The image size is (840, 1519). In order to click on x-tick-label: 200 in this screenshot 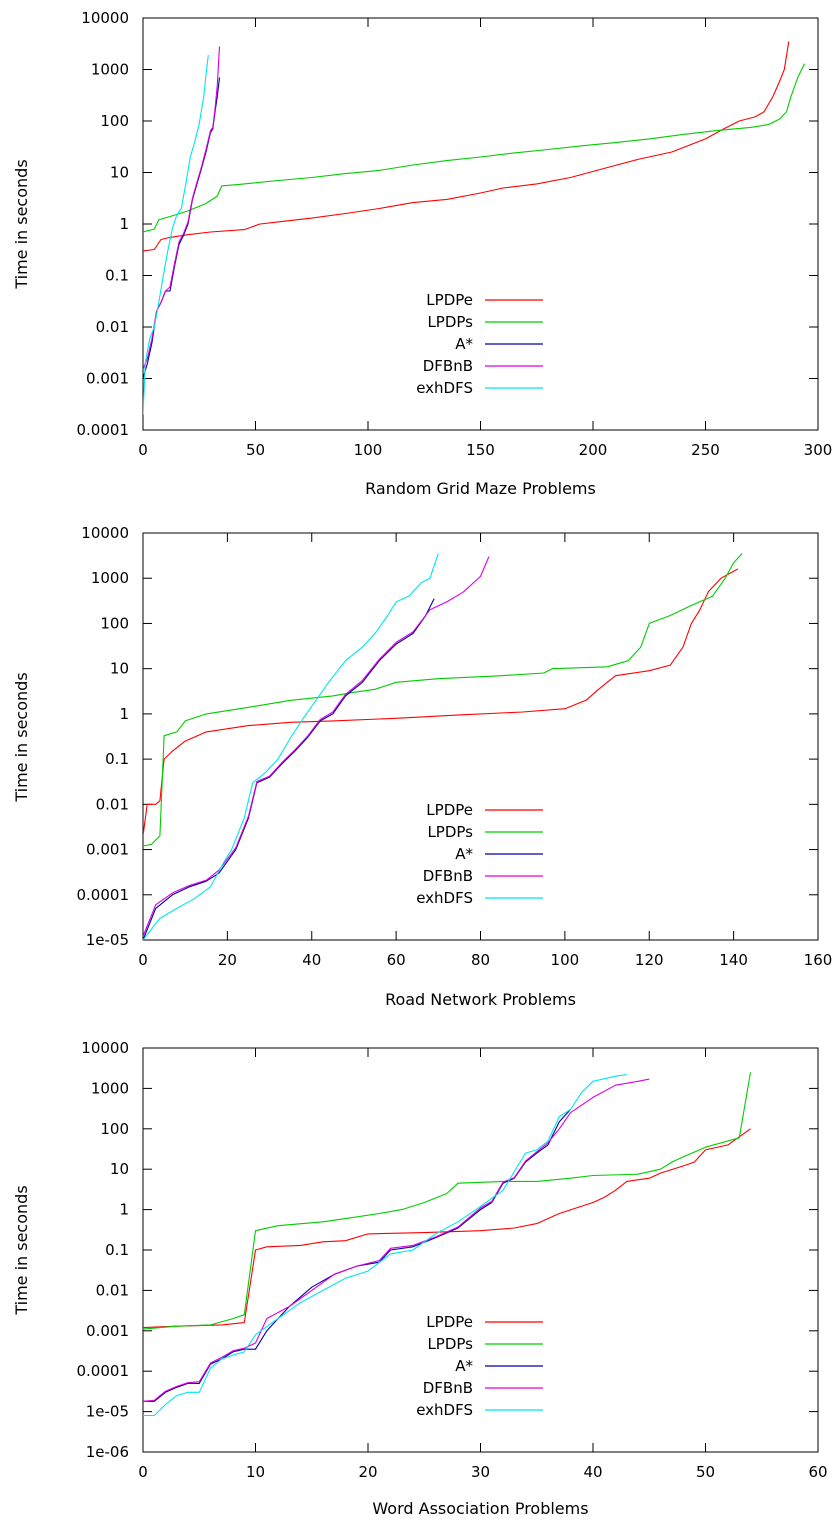, I will do `click(593, 450)`.